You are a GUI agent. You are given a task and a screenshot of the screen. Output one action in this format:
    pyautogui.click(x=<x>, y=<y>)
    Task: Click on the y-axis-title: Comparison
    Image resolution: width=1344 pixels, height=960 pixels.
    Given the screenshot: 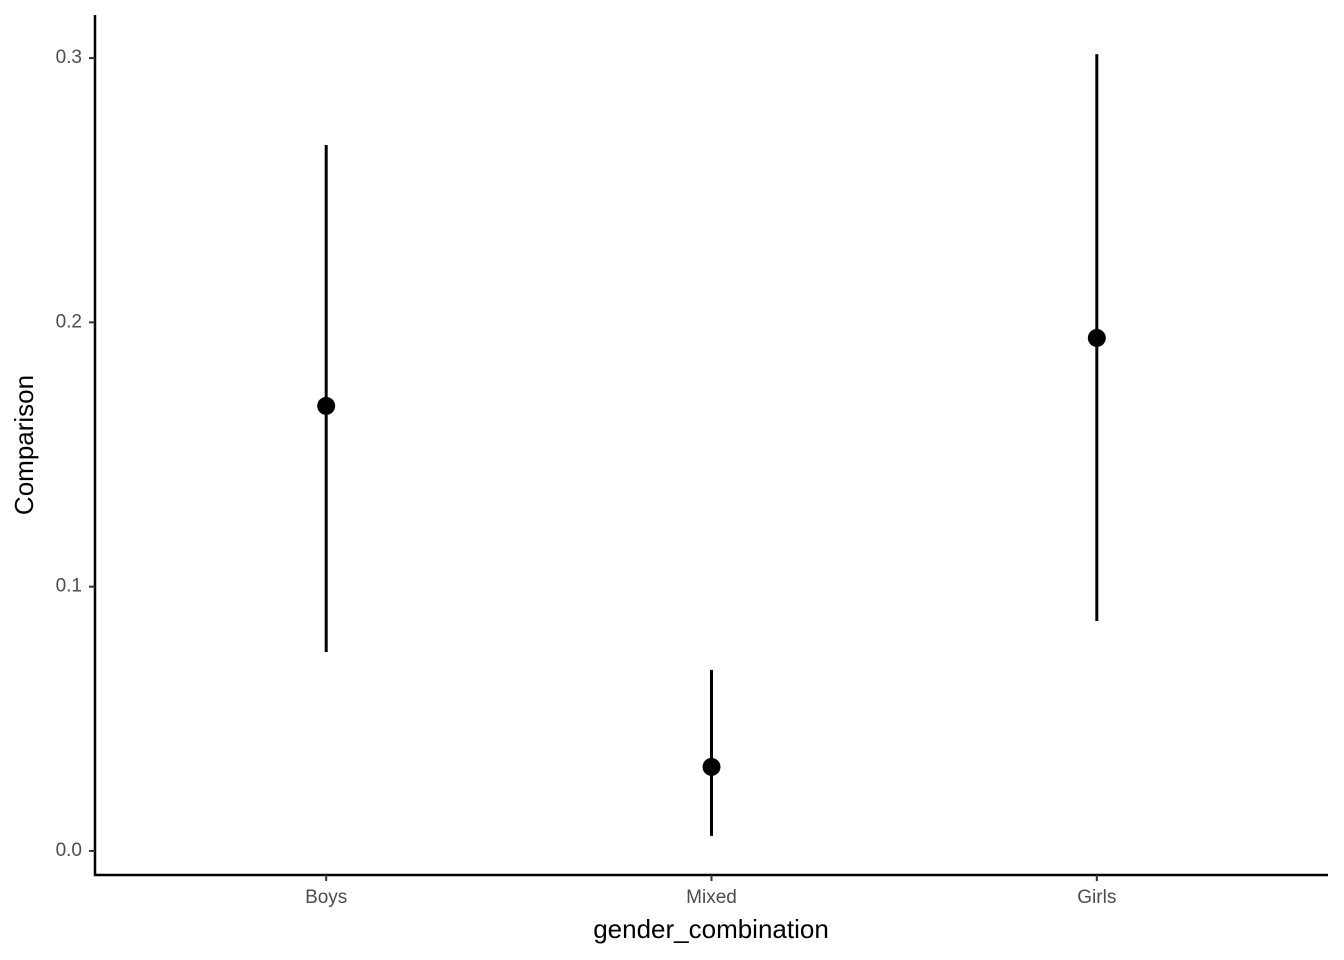 What is the action you would take?
    pyautogui.click(x=24, y=445)
    